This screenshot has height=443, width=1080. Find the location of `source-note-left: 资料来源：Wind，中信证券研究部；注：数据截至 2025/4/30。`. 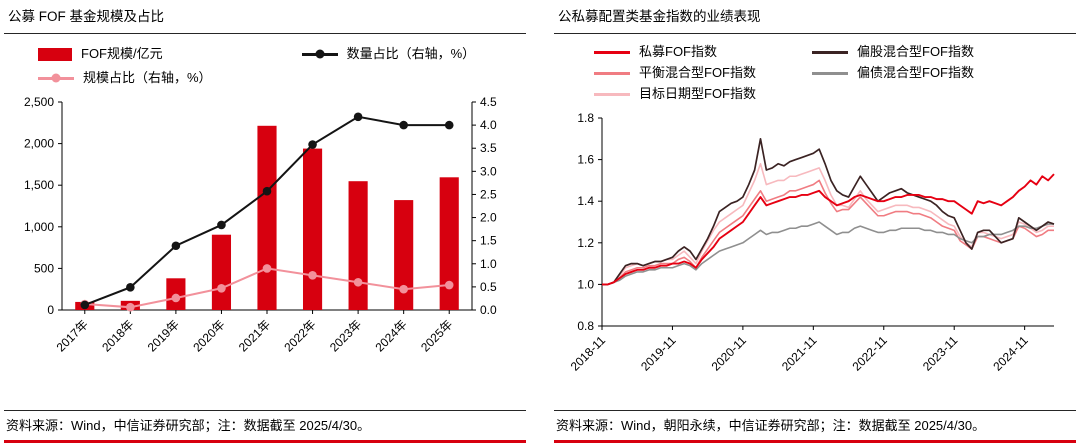

source-note-left: 资料来源：Wind，中信证券研究部；注：数据截至 2025/4/30。 is located at coordinates (265, 425).